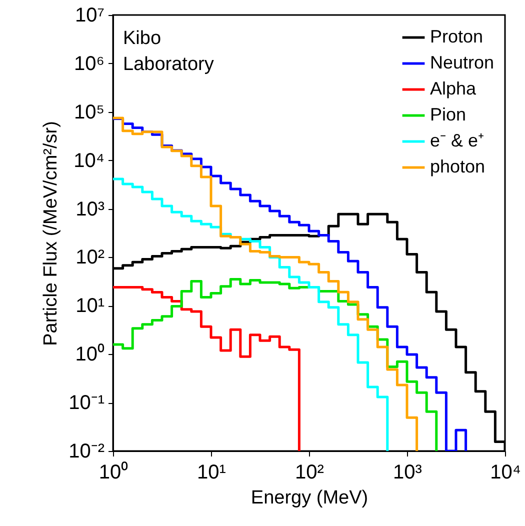 This screenshot has height=526, width=525. What do you see at coordinates (113, 472) in the screenshot?
I see `x-tick-label: 10⁰` at bounding box center [113, 472].